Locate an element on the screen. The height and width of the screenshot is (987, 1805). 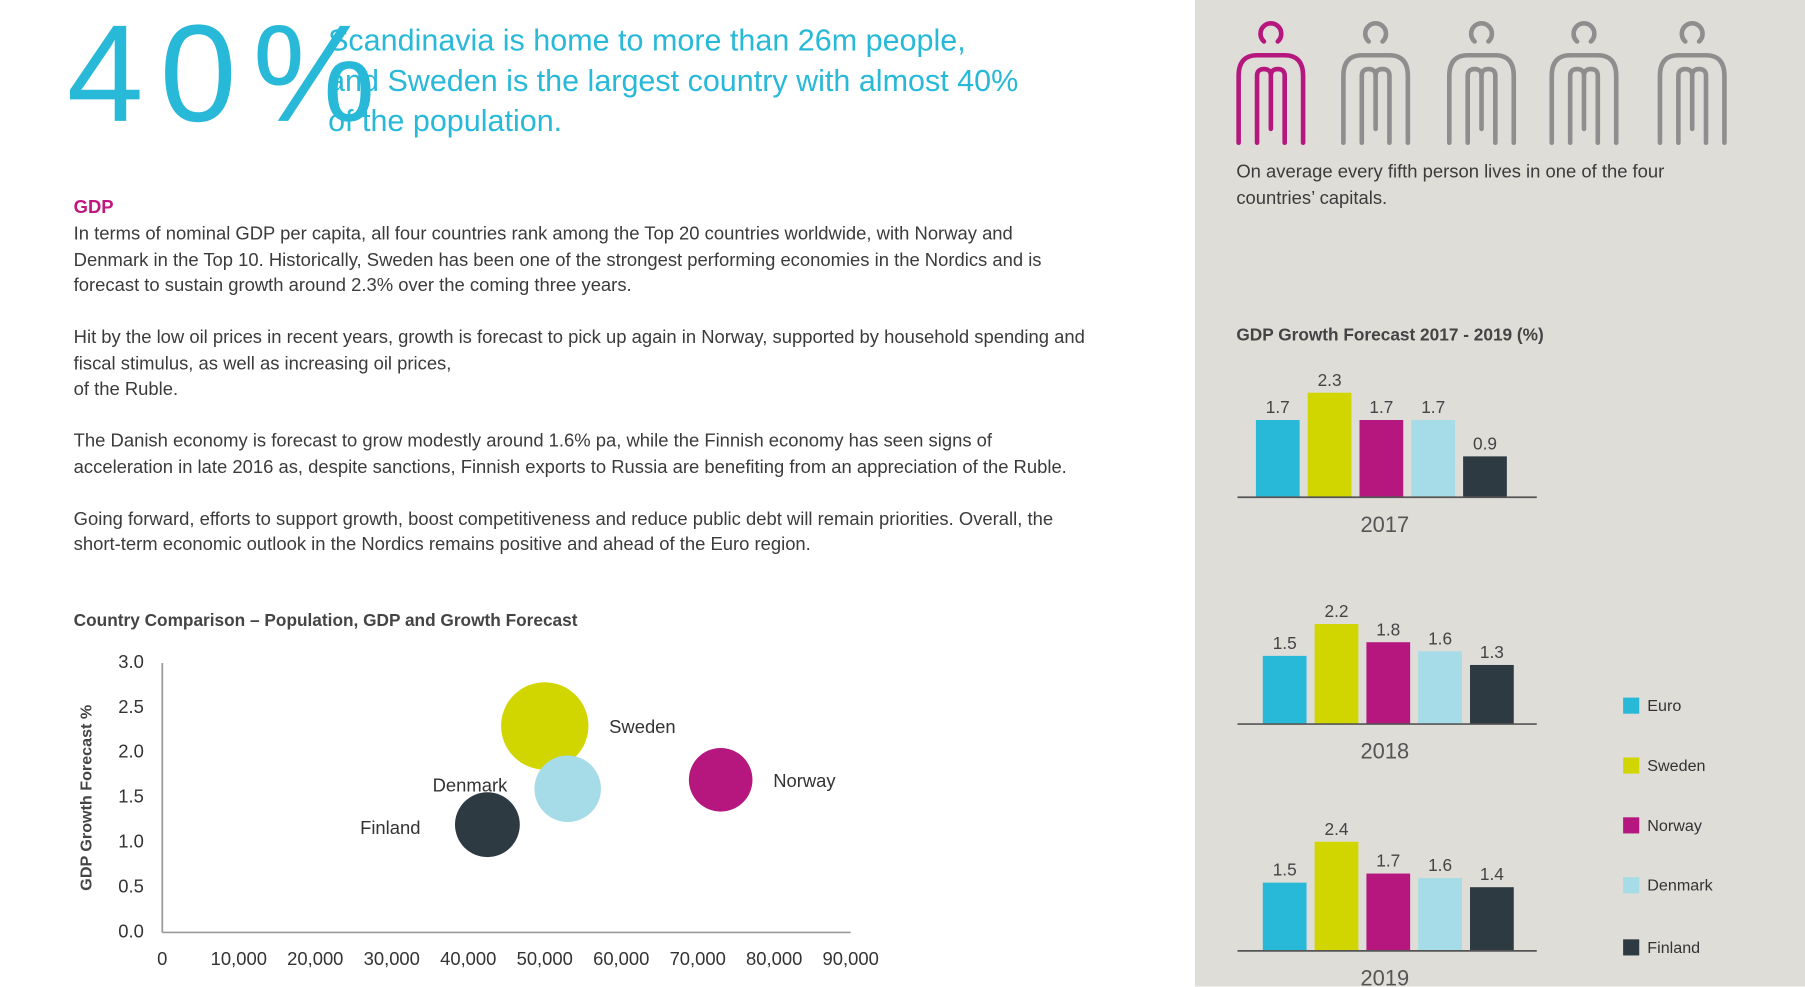
x-tick-label: 30,000 is located at coordinates (392, 958).